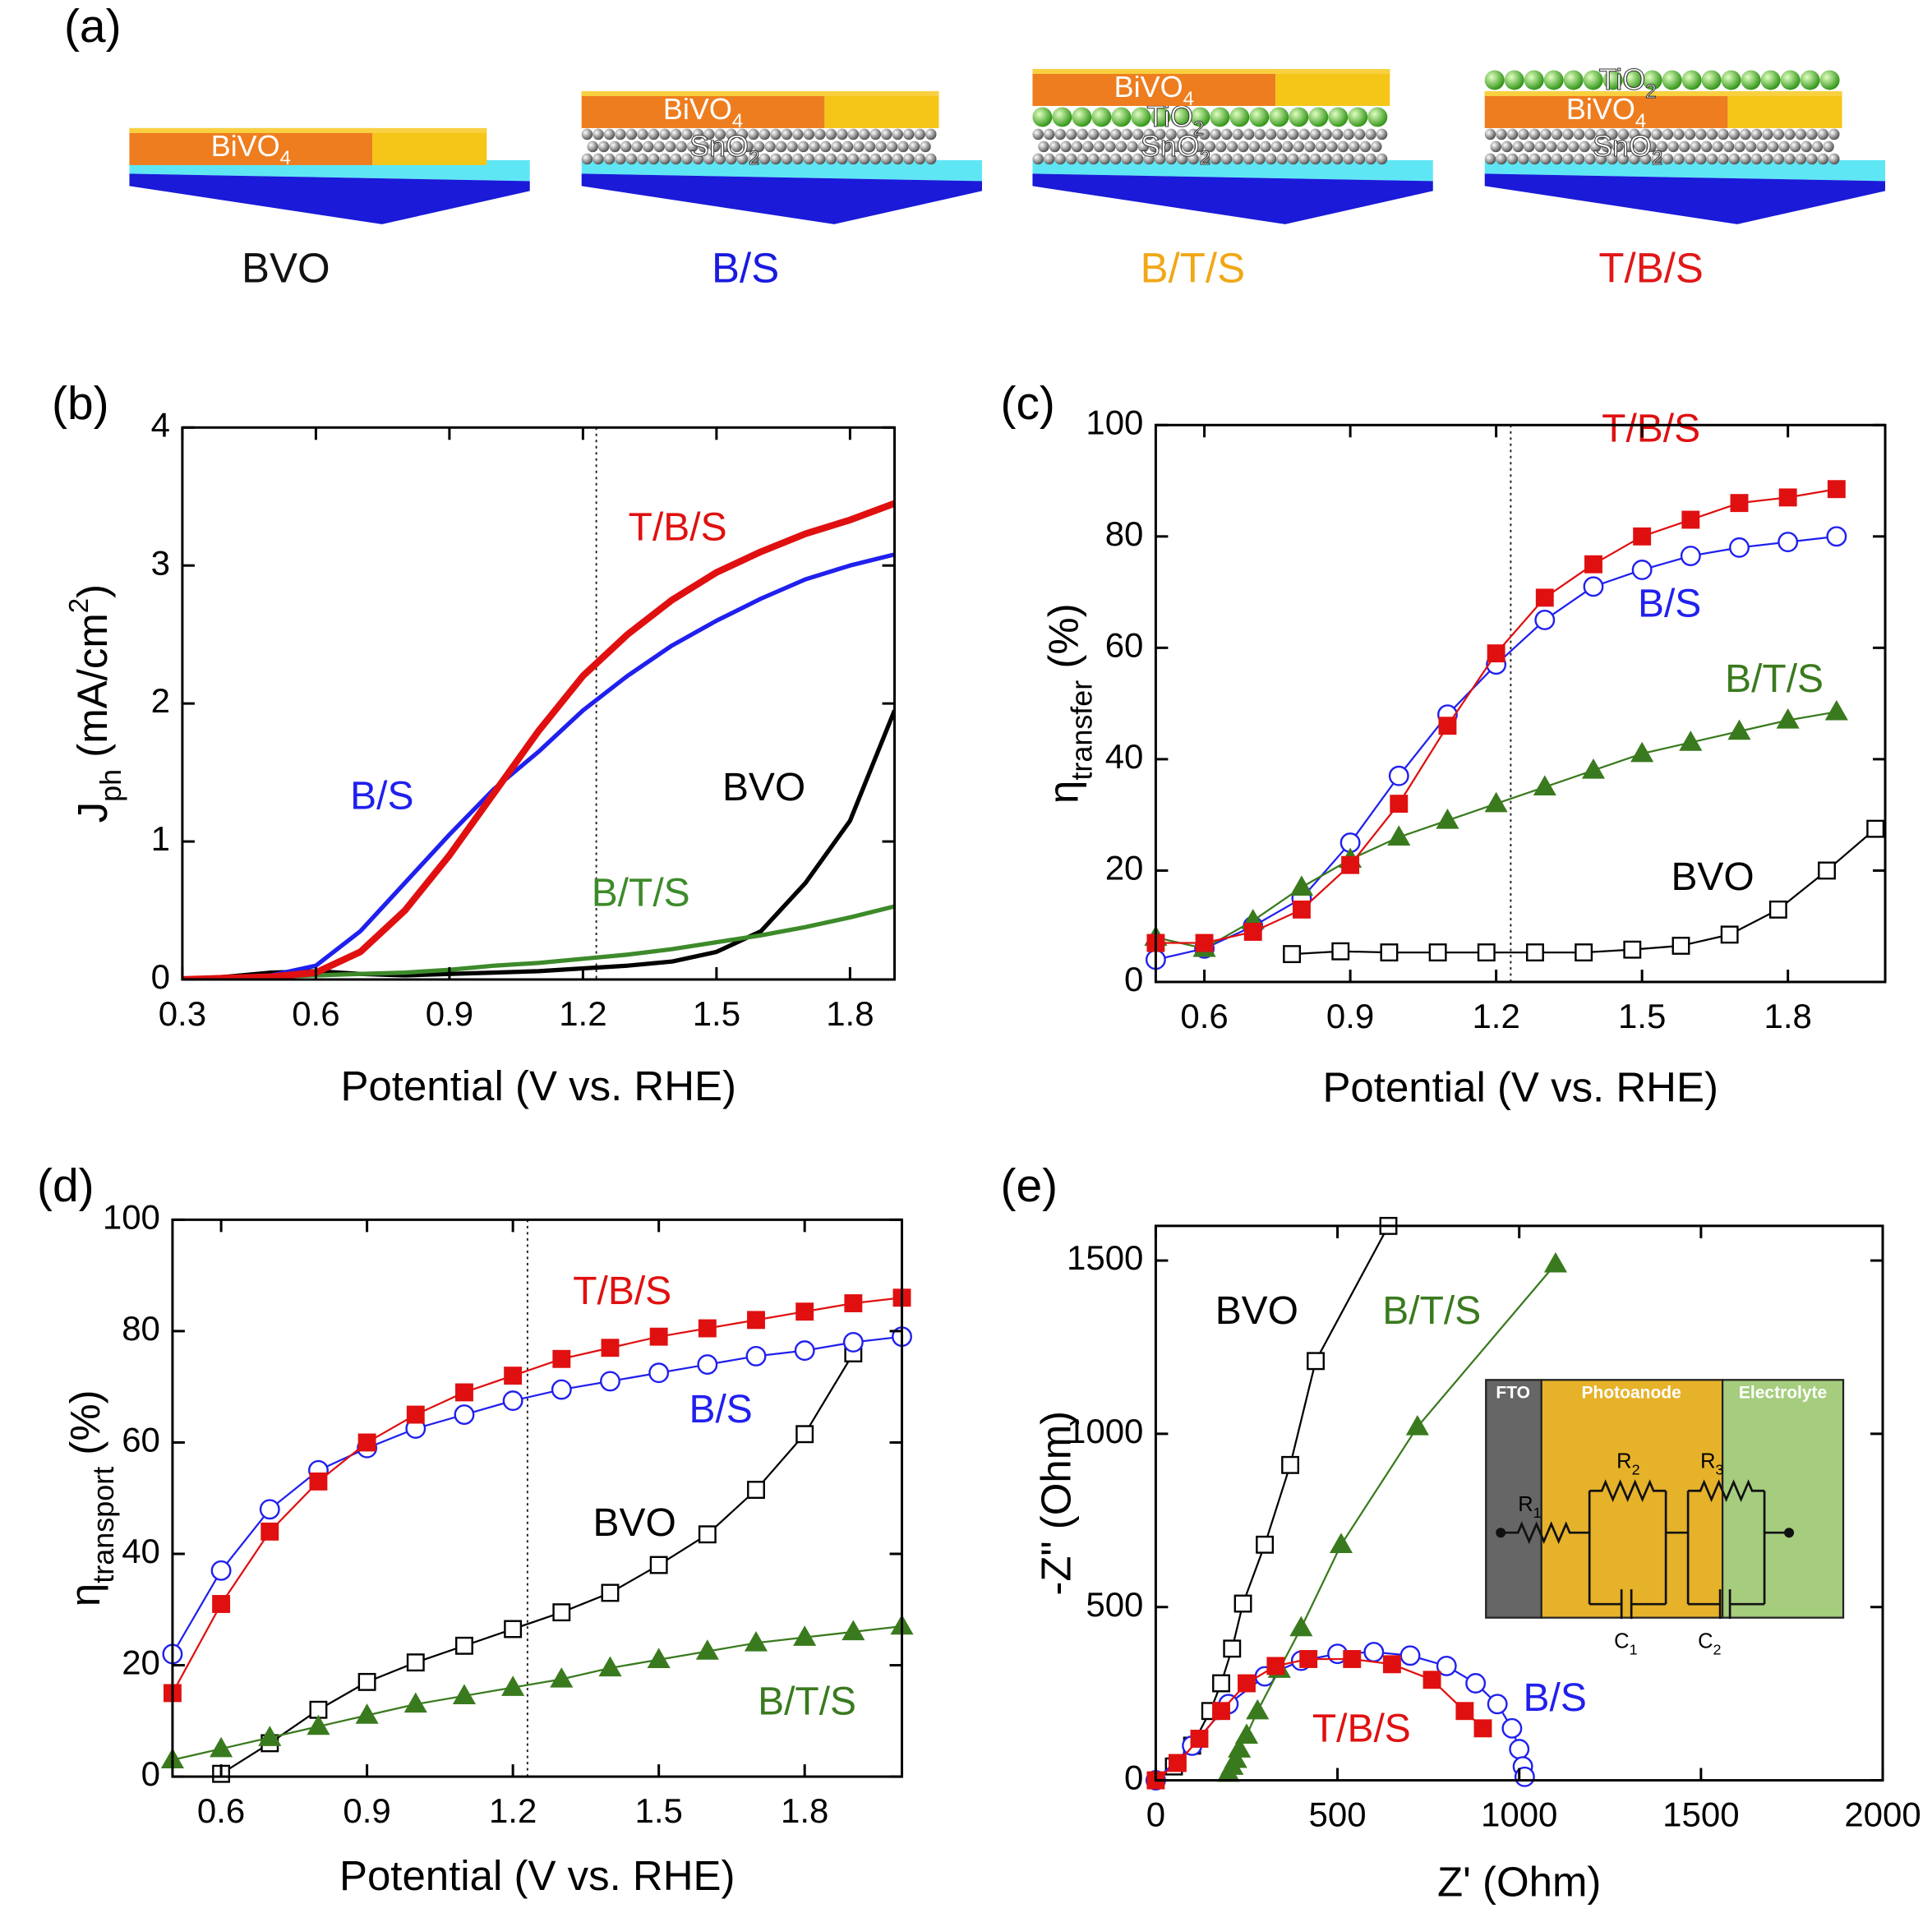 Image resolution: width=1932 pixels, height=1922 pixels. What do you see at coordinates (1709, 1643) in the screenshot?
I see `element-label: C2` at bounding box center [1709, 1643].